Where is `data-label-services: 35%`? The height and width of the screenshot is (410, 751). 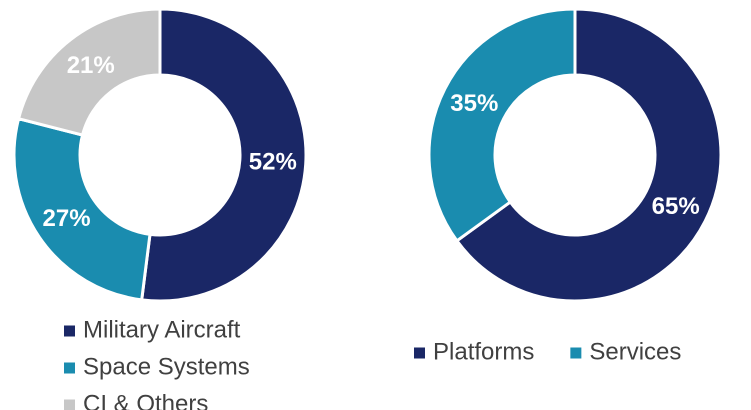 data-label-services: 35% is located at coordinates (474, 103).